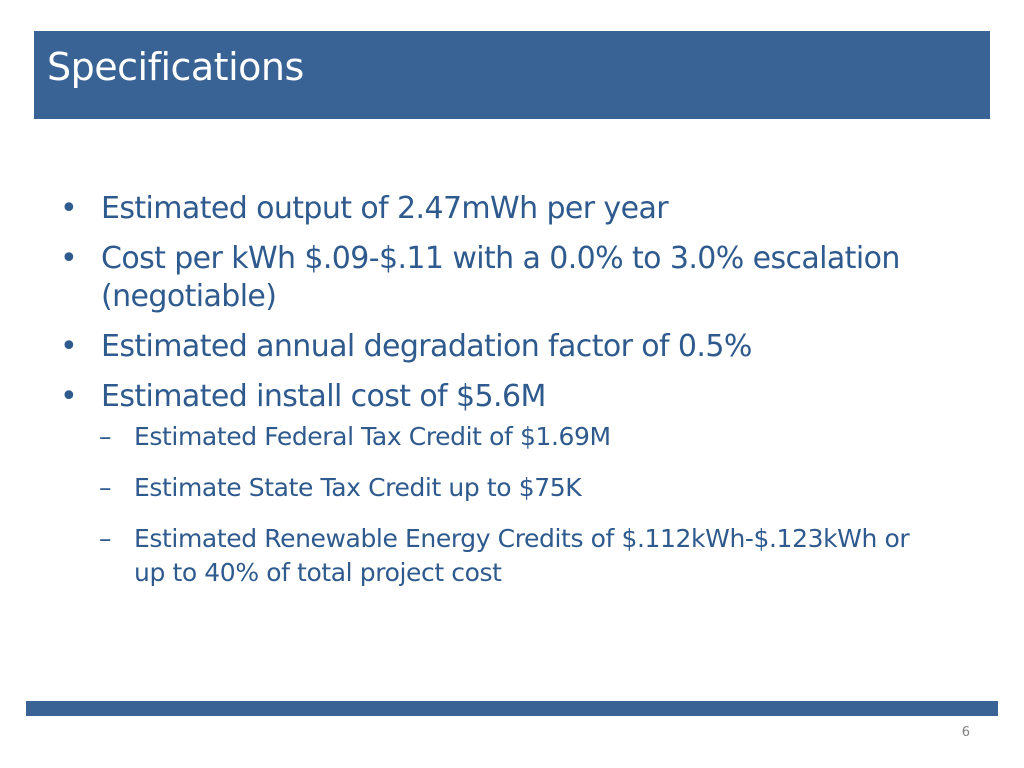 The width and height of the screenshot is (1024, 768). What do you see at coordinates (372, 436) in the screenshot?
I see `sub-bullet-text: Estimated Federal Tax Credit of $1.69M` at bounding box center [372, 436].